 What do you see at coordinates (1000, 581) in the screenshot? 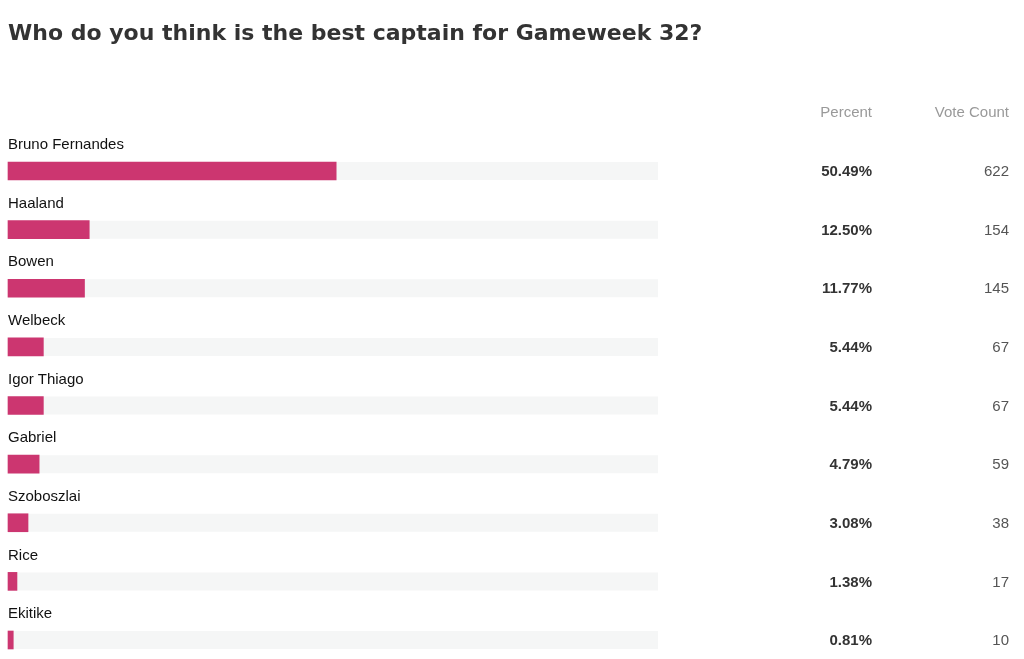
I see `text: 17` at bounding box center [1000, 581].